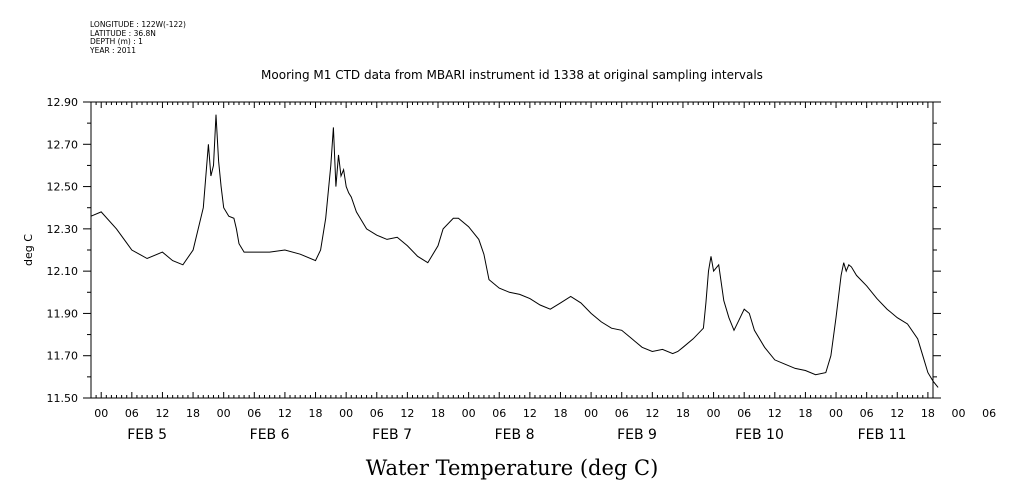  I want to click on y-tick-label: 11.50, so click(63, 398).